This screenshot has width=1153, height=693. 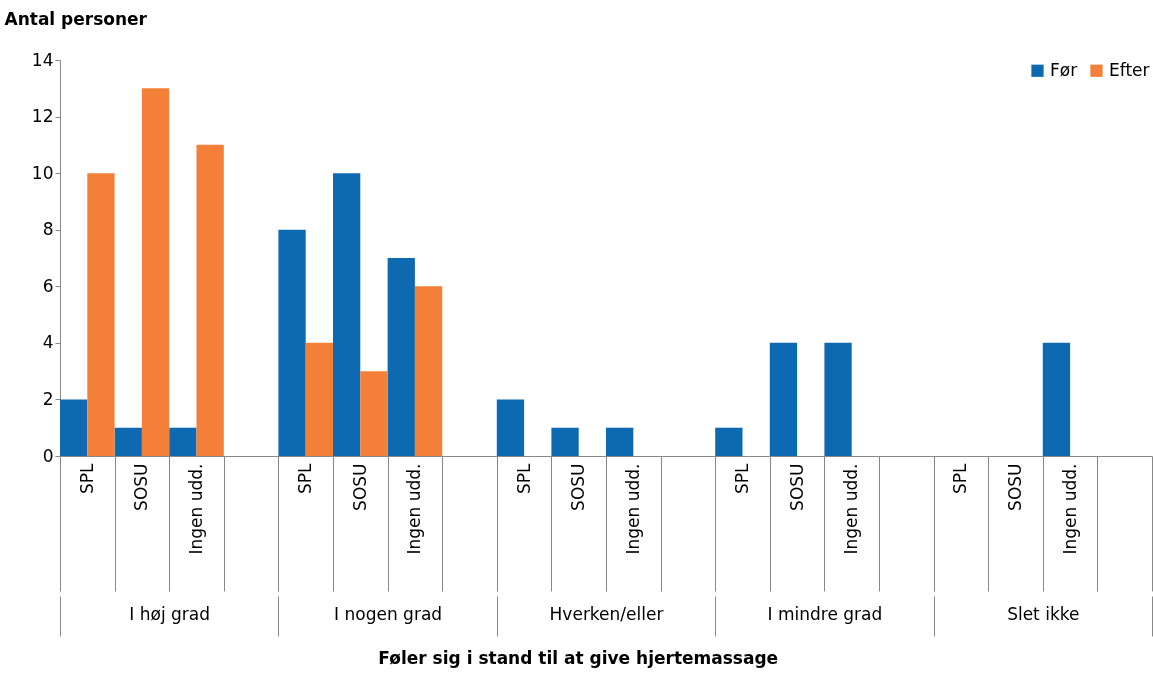 I want to click on text: I nogen grad, so click(x=388, y=613).